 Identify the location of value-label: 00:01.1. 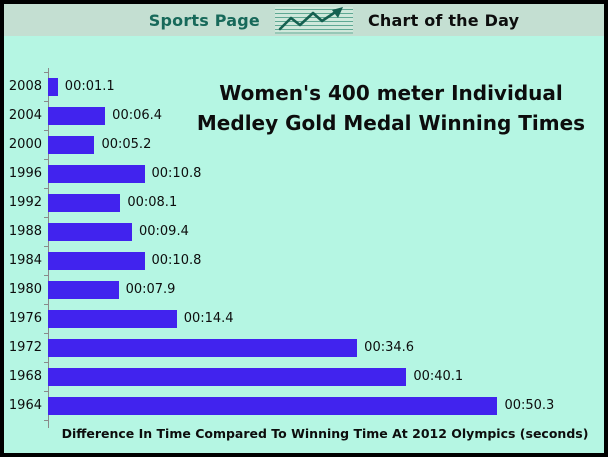
(89, 86).